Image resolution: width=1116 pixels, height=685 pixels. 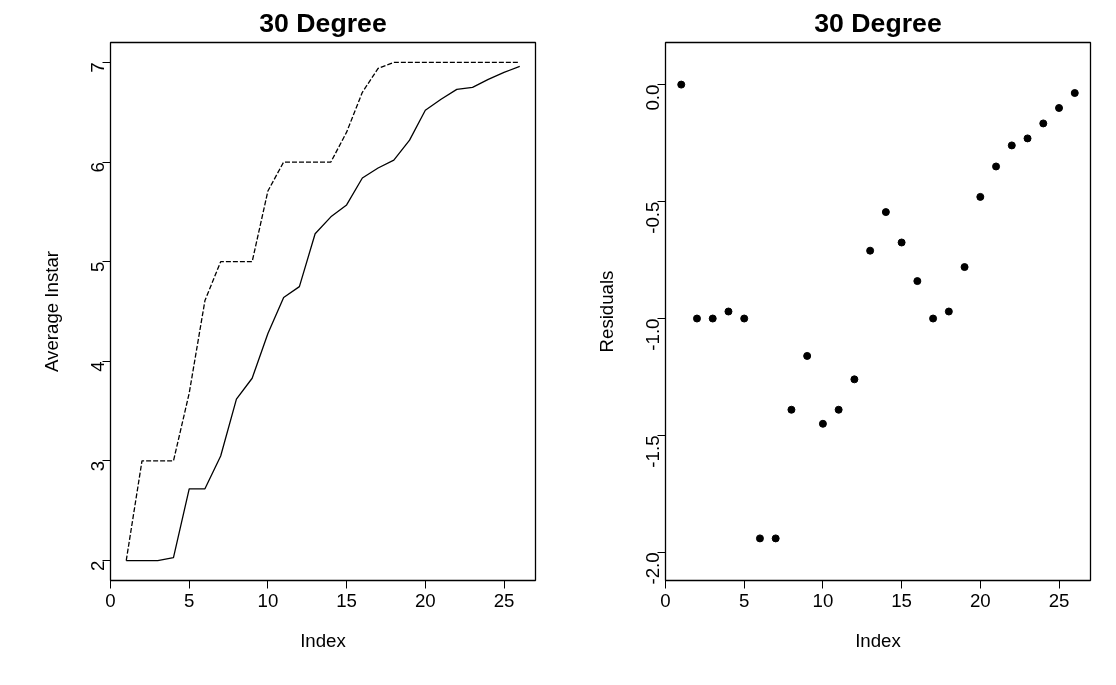 What do you see at coordinates (652, 451) in the screenshot?
I see `y-tick-label: -1.5` at bounding box center [652, 451].